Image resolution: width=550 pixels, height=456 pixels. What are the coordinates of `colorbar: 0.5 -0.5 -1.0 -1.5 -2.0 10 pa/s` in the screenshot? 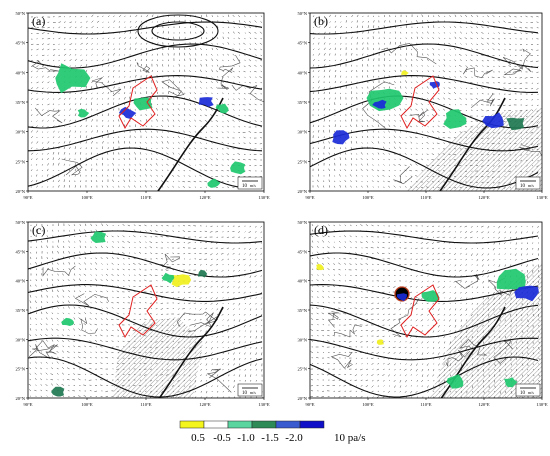 It's located at (272, 432).